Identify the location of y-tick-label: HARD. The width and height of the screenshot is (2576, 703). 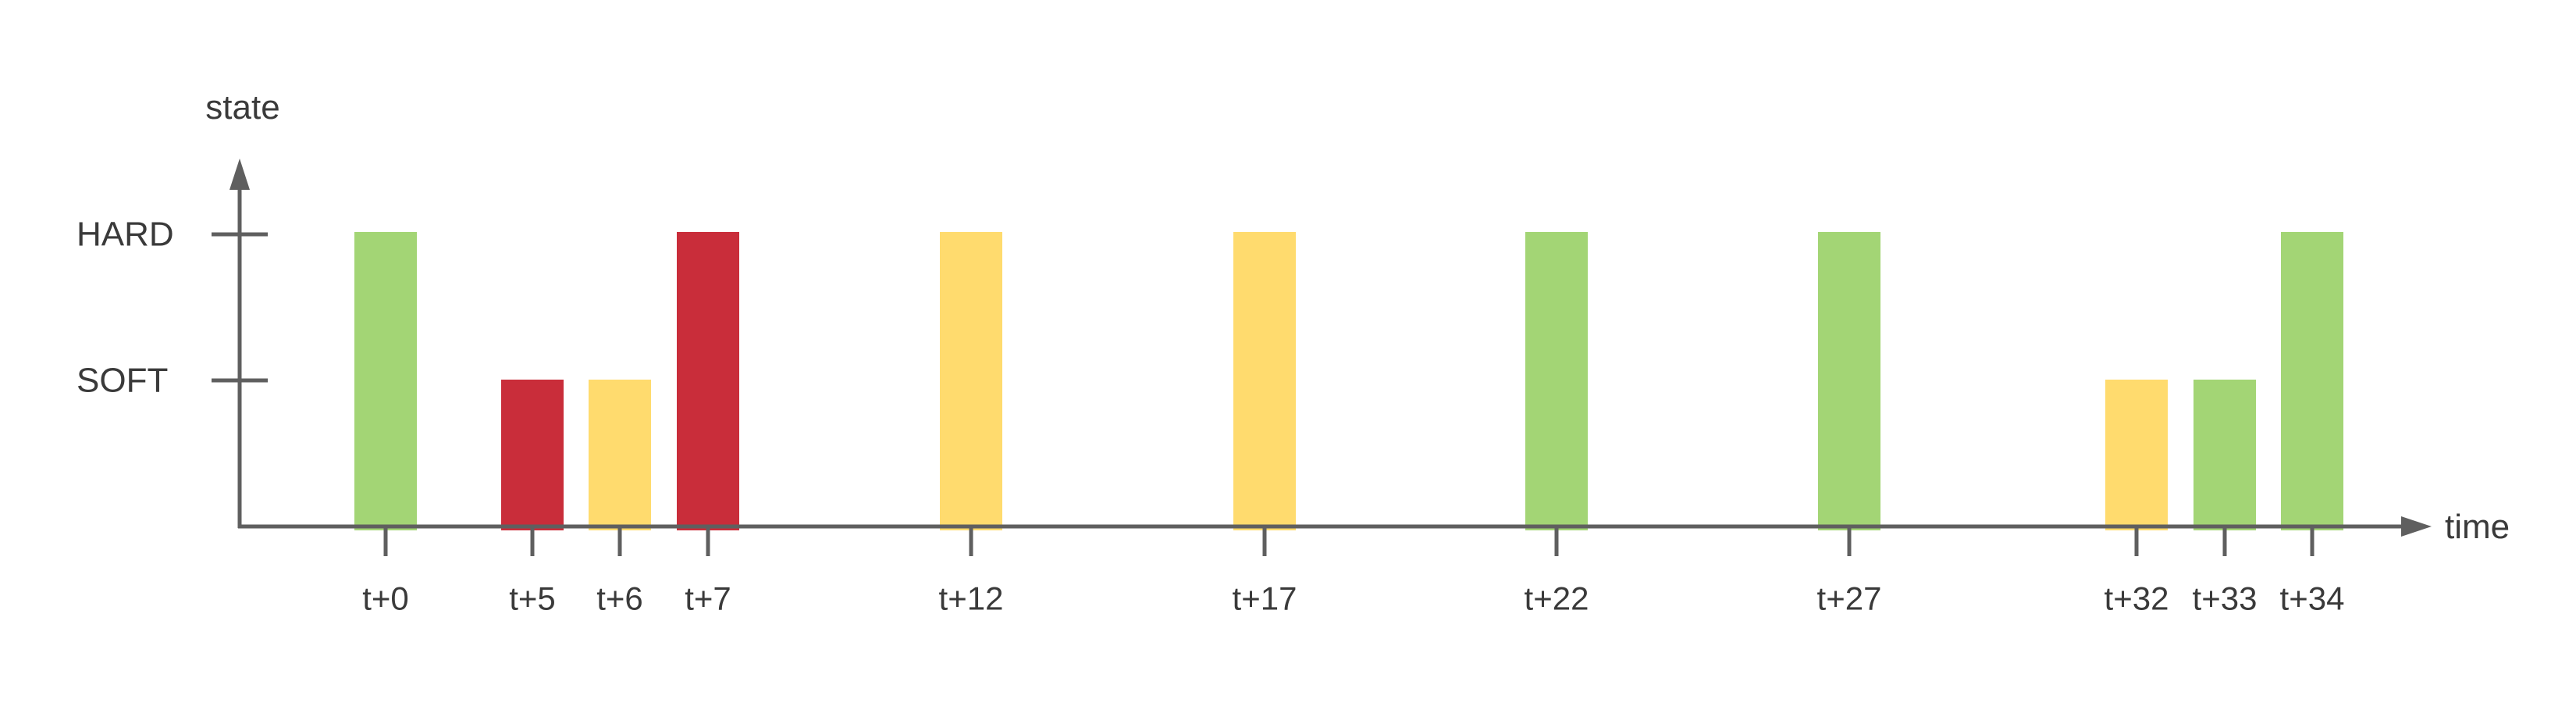
(125, 235).